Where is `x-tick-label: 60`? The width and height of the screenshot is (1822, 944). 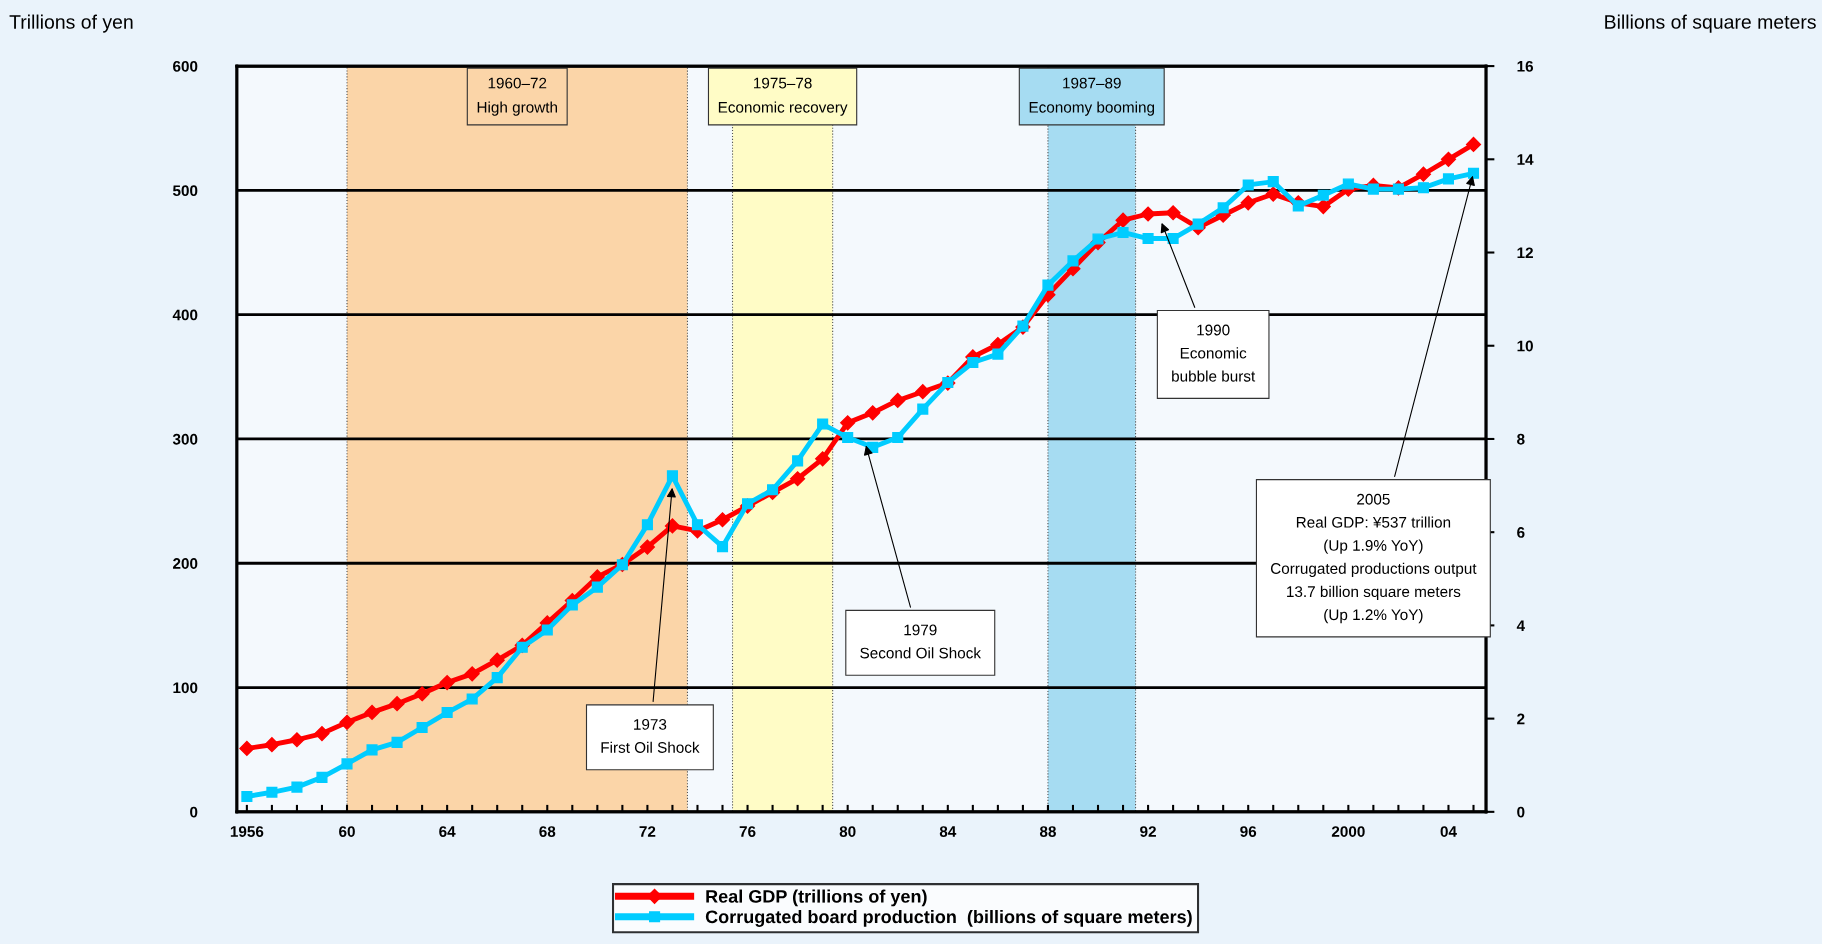 x-tick-label: 60 is located at coordinates (347, 831).